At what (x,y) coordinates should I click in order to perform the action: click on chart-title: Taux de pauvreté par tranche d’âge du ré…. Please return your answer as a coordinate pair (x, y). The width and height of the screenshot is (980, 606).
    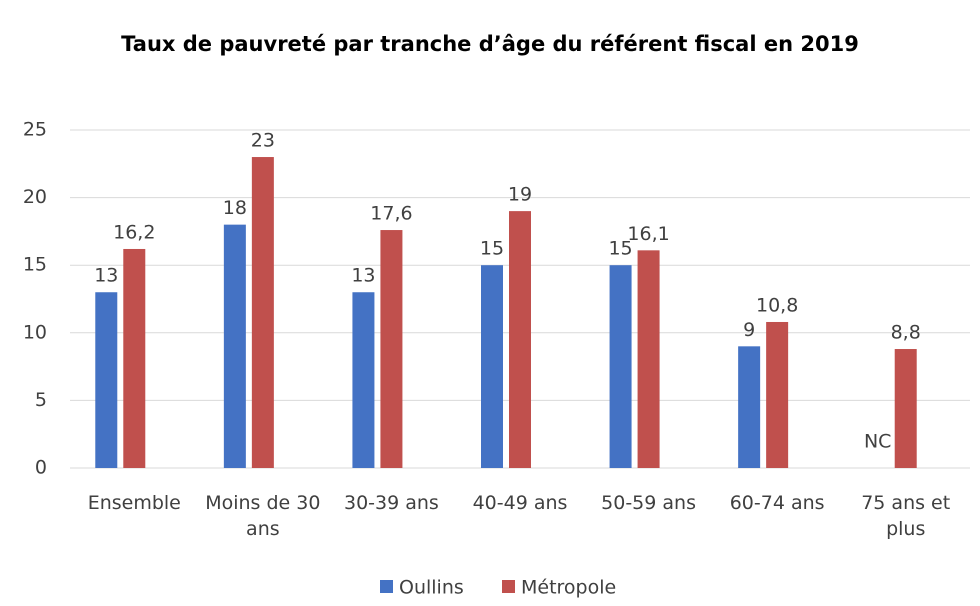
    Looking at the image, I should click on (490, 44).